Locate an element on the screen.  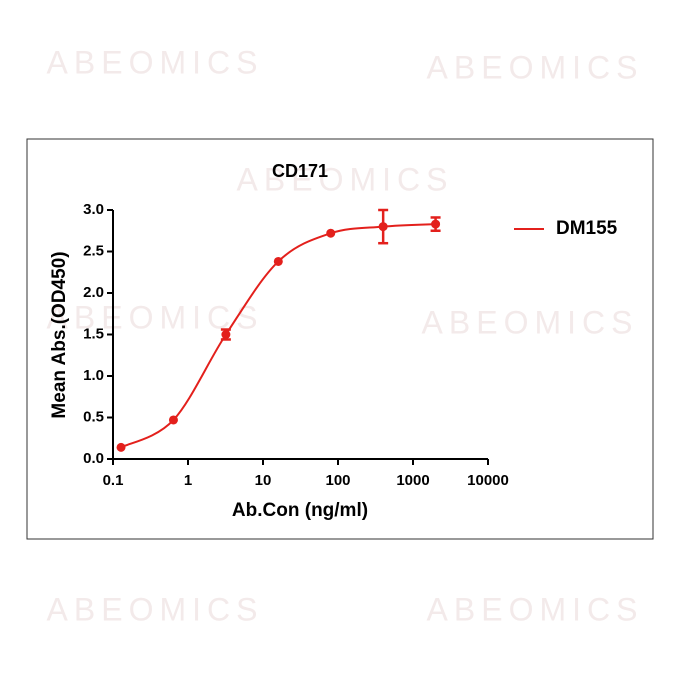
y-tick-label: 1.5 is located at coordinates (93, 333).